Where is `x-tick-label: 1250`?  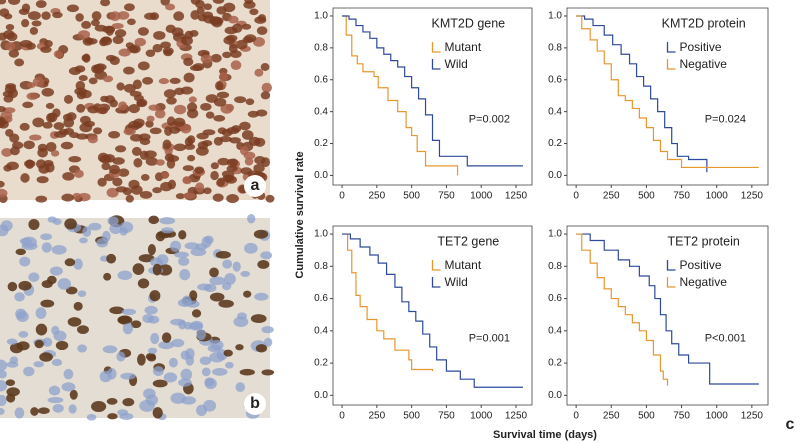
x-tick-label: 1250 is located at coordinates (516, 196).